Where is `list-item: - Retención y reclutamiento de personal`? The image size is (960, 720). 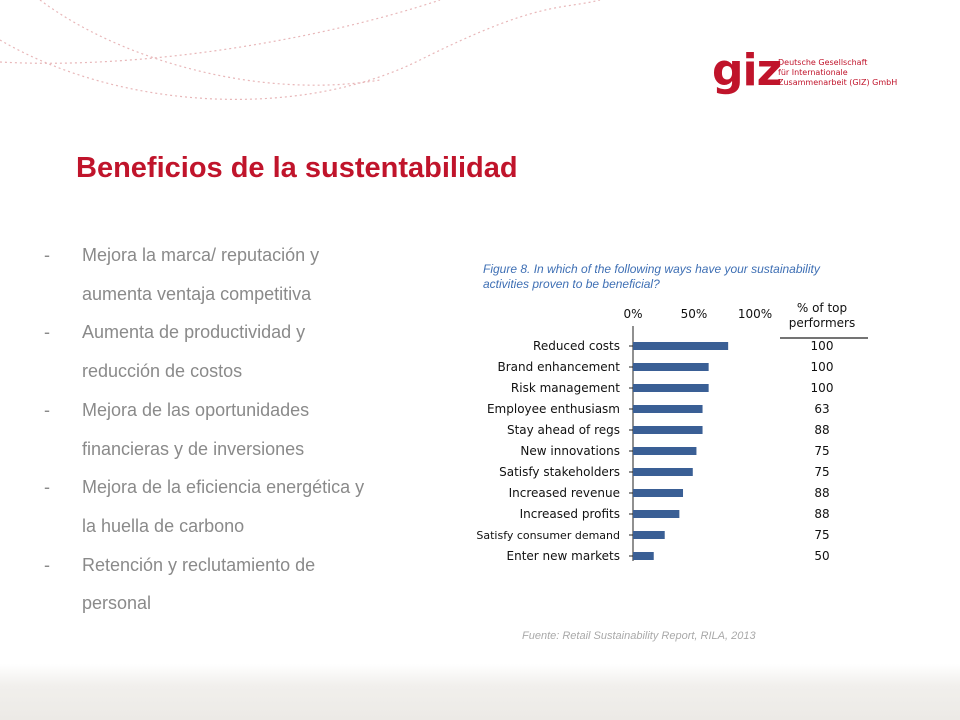
list-item: - Retención y reclutamiento de personal is located at coordinates (234, 584).